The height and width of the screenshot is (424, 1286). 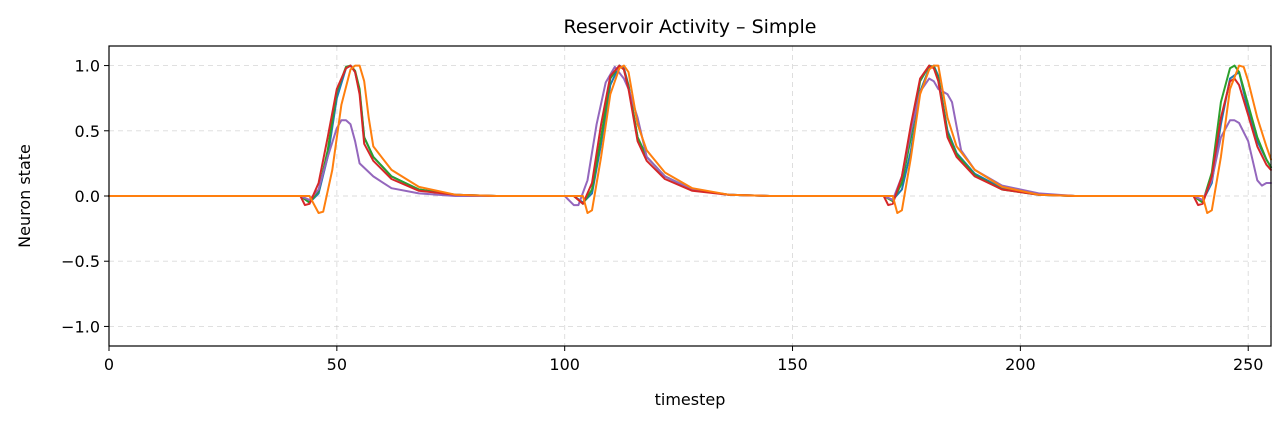 I want to click on x-axis-label: timestep, so click(x=690, y=399).